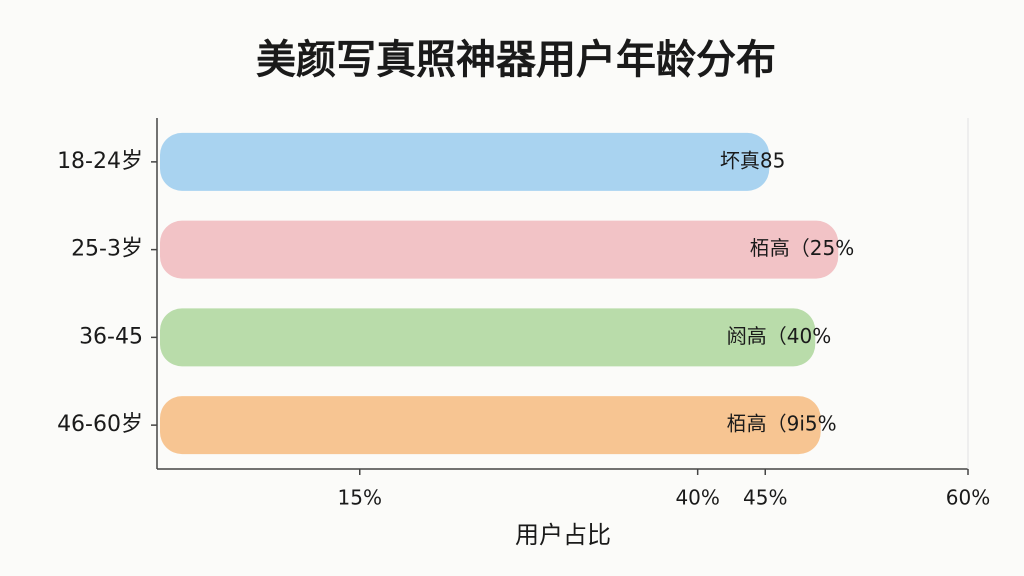 Image resolution: width=1024 pixels, height=576 pixels. I want to click on x-tick-label: 45%, so click(765, 498).